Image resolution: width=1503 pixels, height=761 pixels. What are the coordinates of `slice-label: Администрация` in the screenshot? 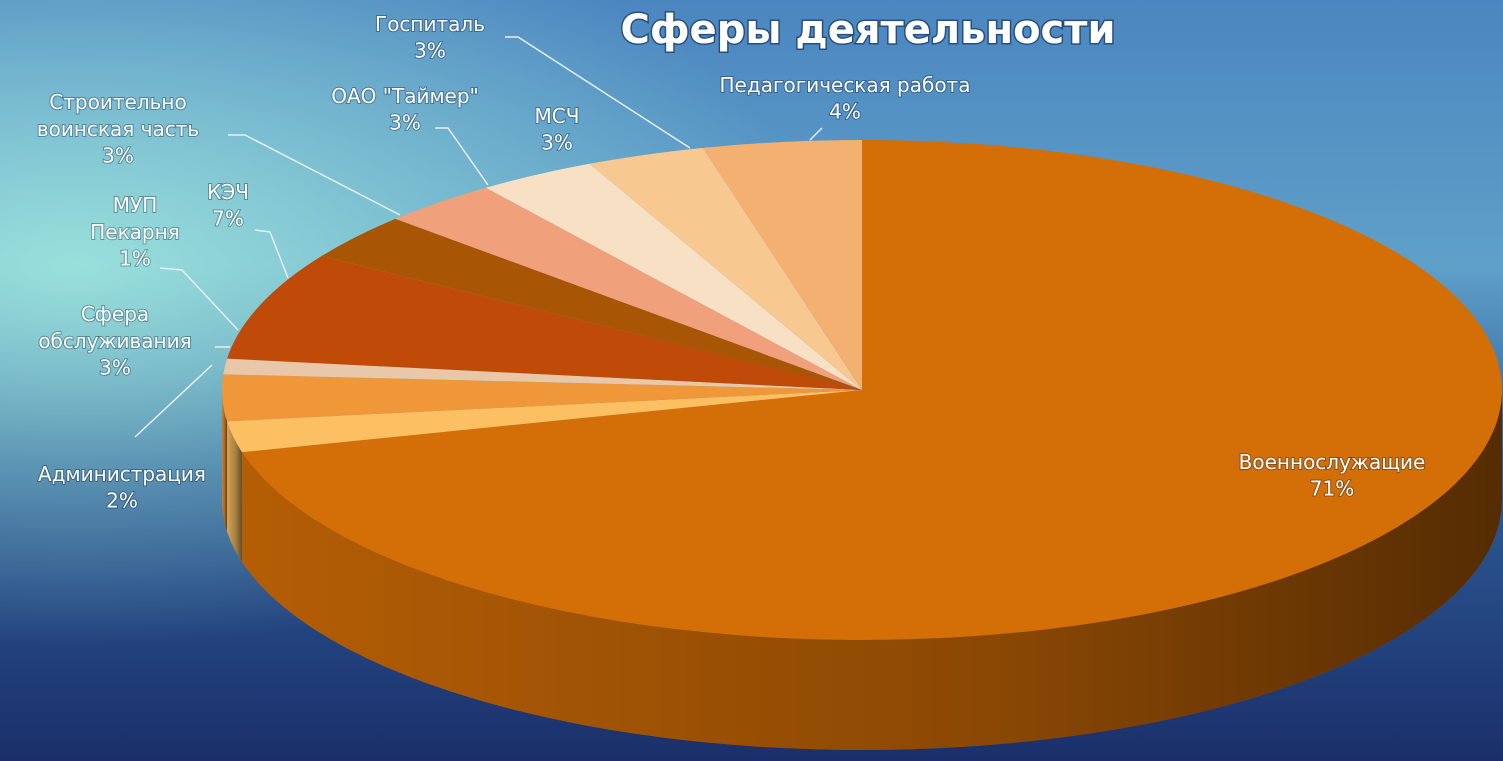 It's located at (122, 474).